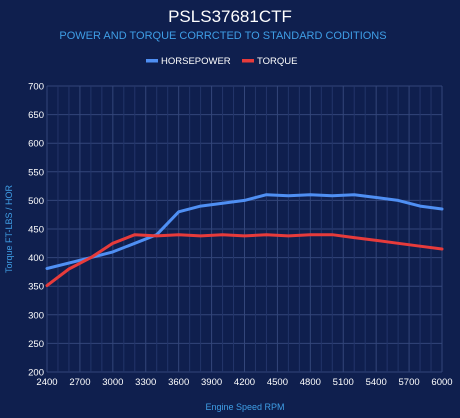  I want to click on y-tick-label: 650, so click(36, 115).